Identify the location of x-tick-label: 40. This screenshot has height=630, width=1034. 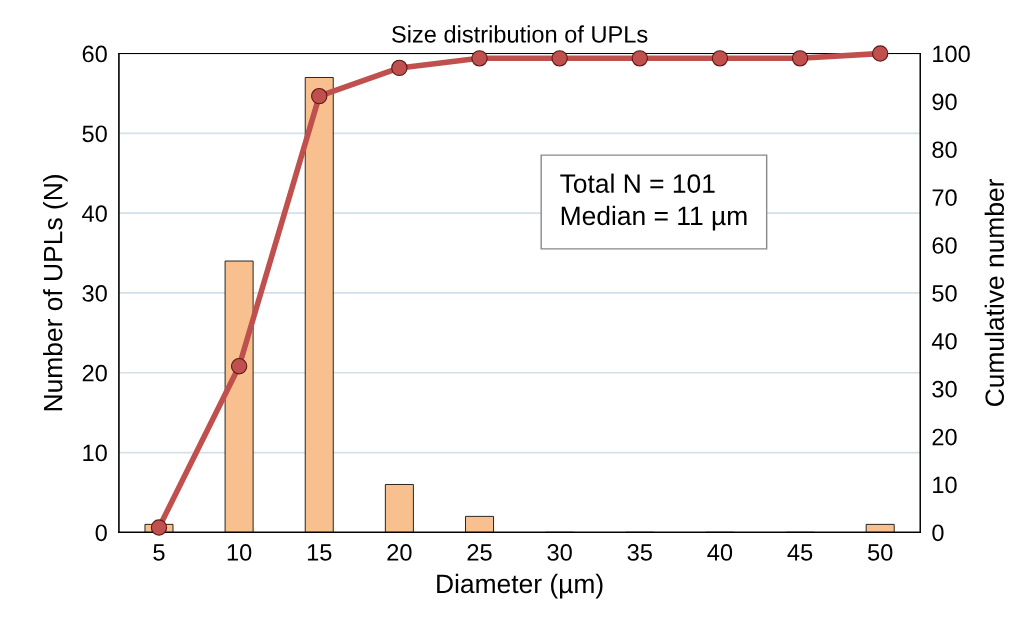
(720, 552).